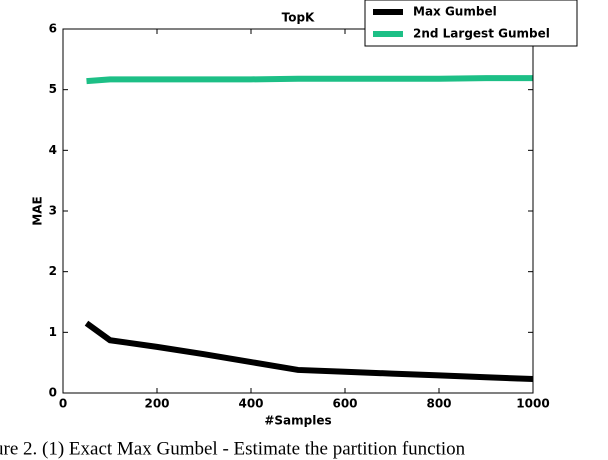  What do you see at coordinates (53, 271) in the screenshot?
I see `y-tick-label: 2` at bounding box center [53, 271].